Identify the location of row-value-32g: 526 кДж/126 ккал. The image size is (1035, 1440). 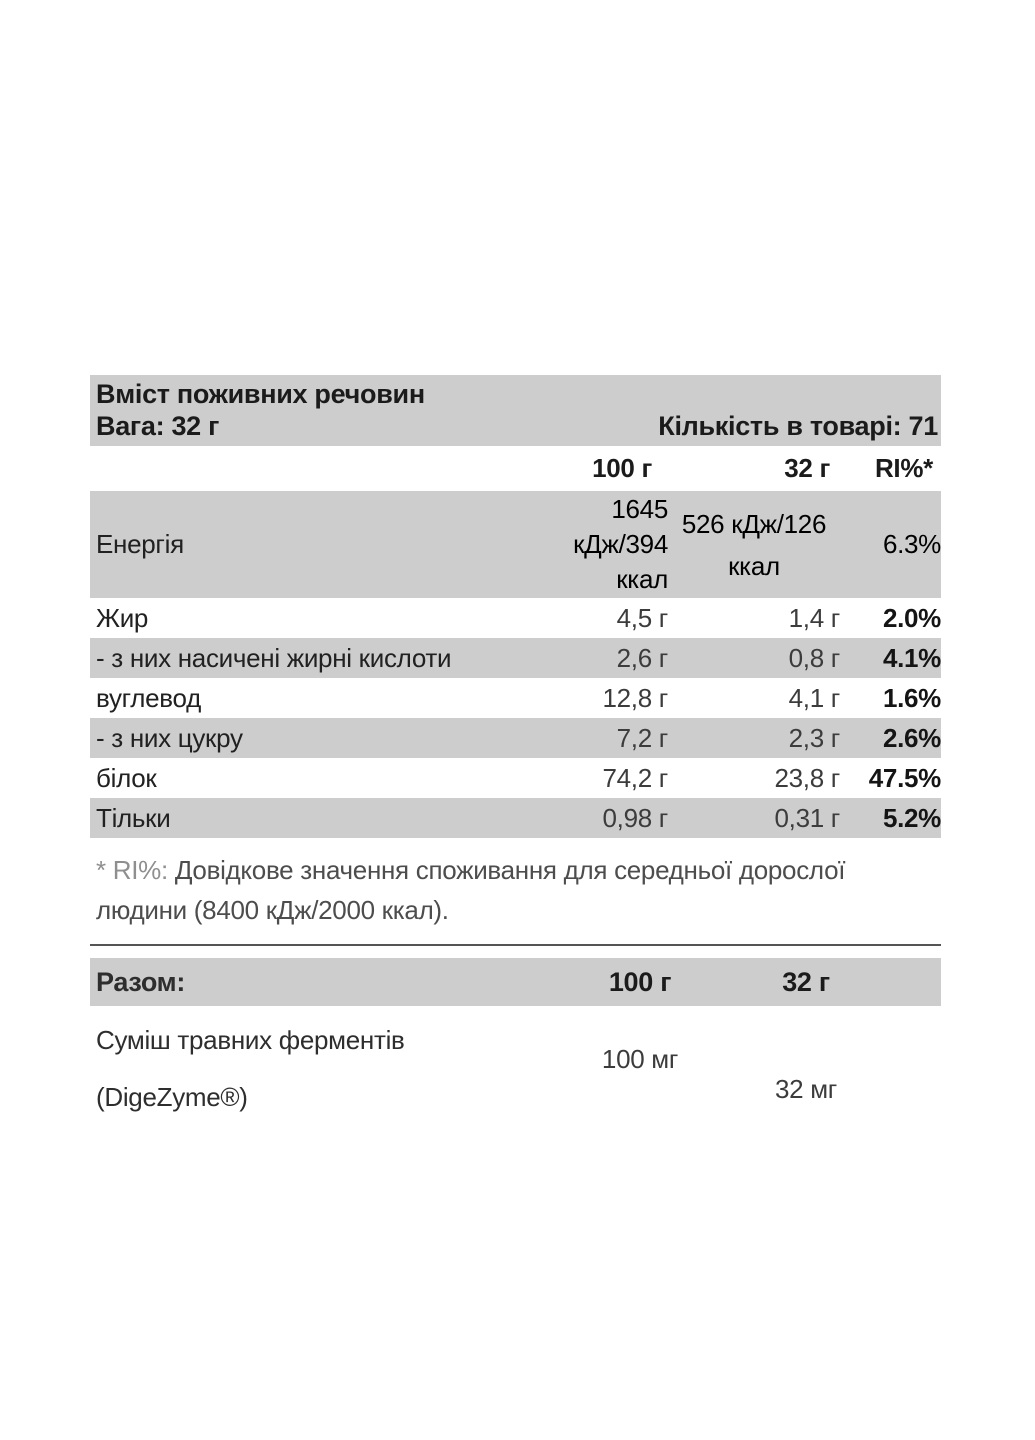
(754, 544).